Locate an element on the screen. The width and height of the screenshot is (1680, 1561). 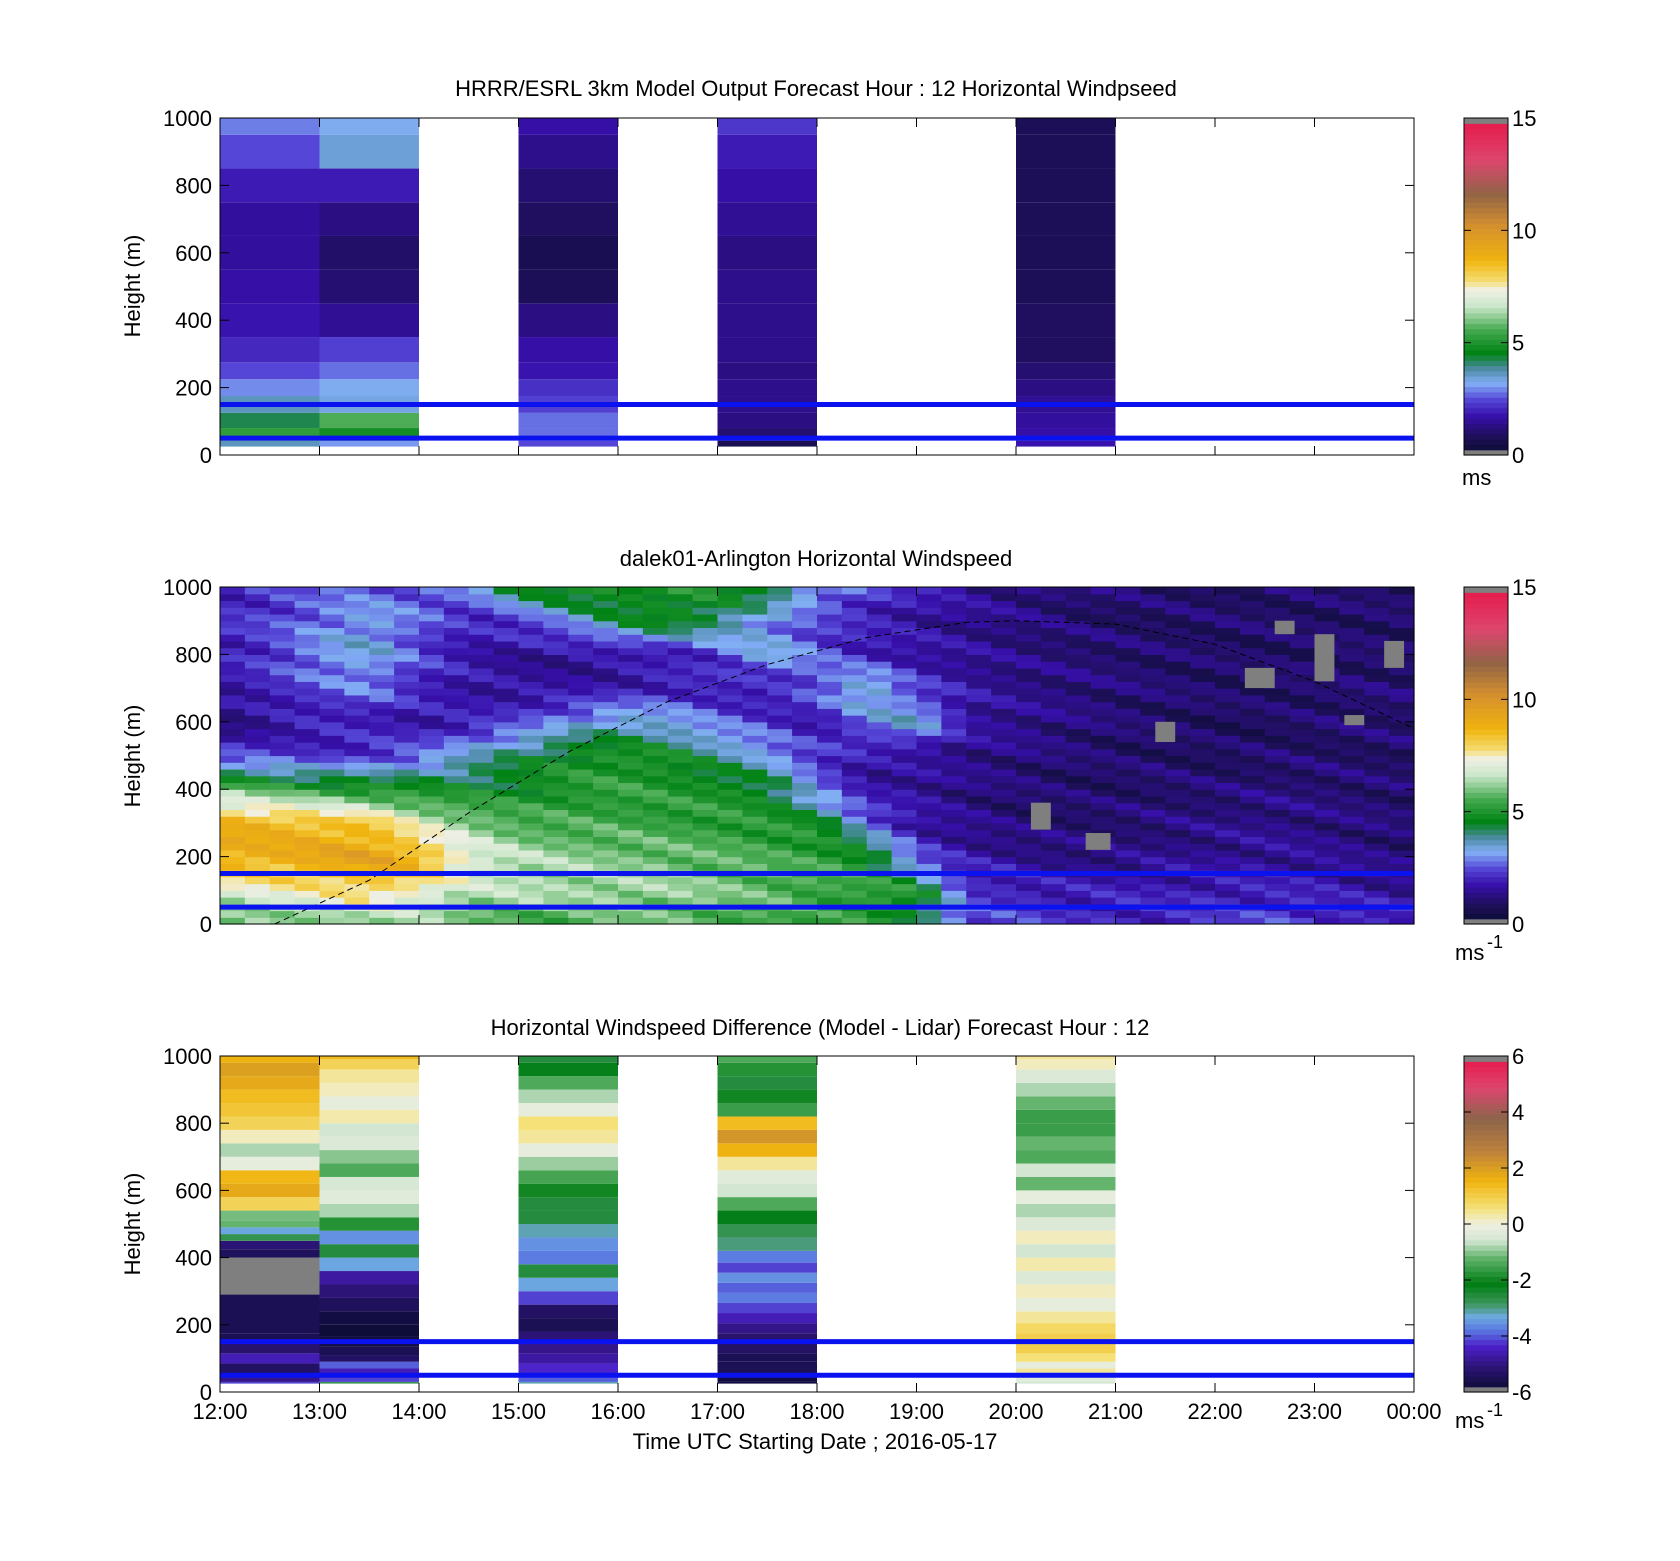
x-tick-label: 18:00 is located at coordinates (816, 1411).